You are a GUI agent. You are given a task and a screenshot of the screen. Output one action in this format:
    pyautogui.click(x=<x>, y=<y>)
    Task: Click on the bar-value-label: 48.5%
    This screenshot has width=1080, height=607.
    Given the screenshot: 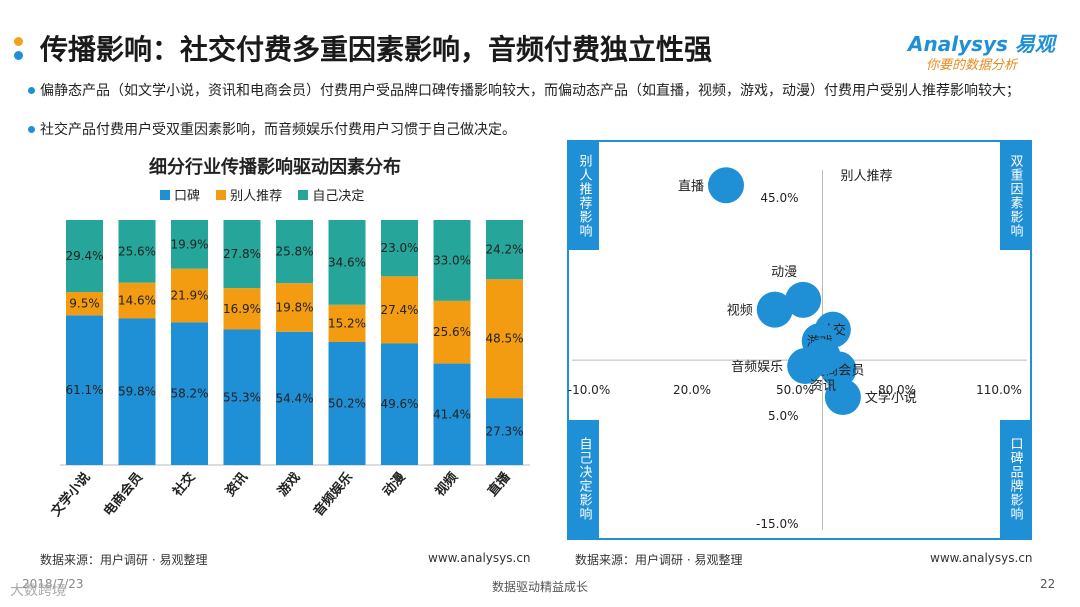 What is the action you would take?
    pyautogui.click(x=504, y=339)
    